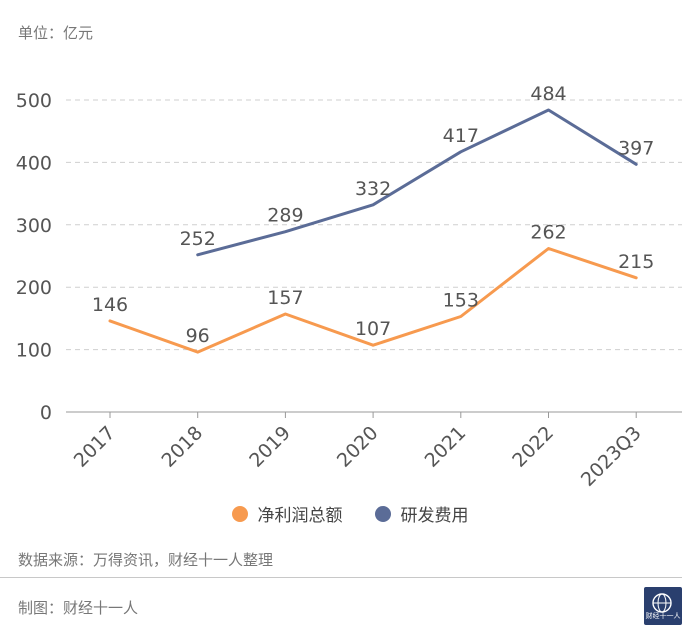  Describe the element at coordinates (382, 513) in the screenshot. I see `legend-dot-rd` at that location.